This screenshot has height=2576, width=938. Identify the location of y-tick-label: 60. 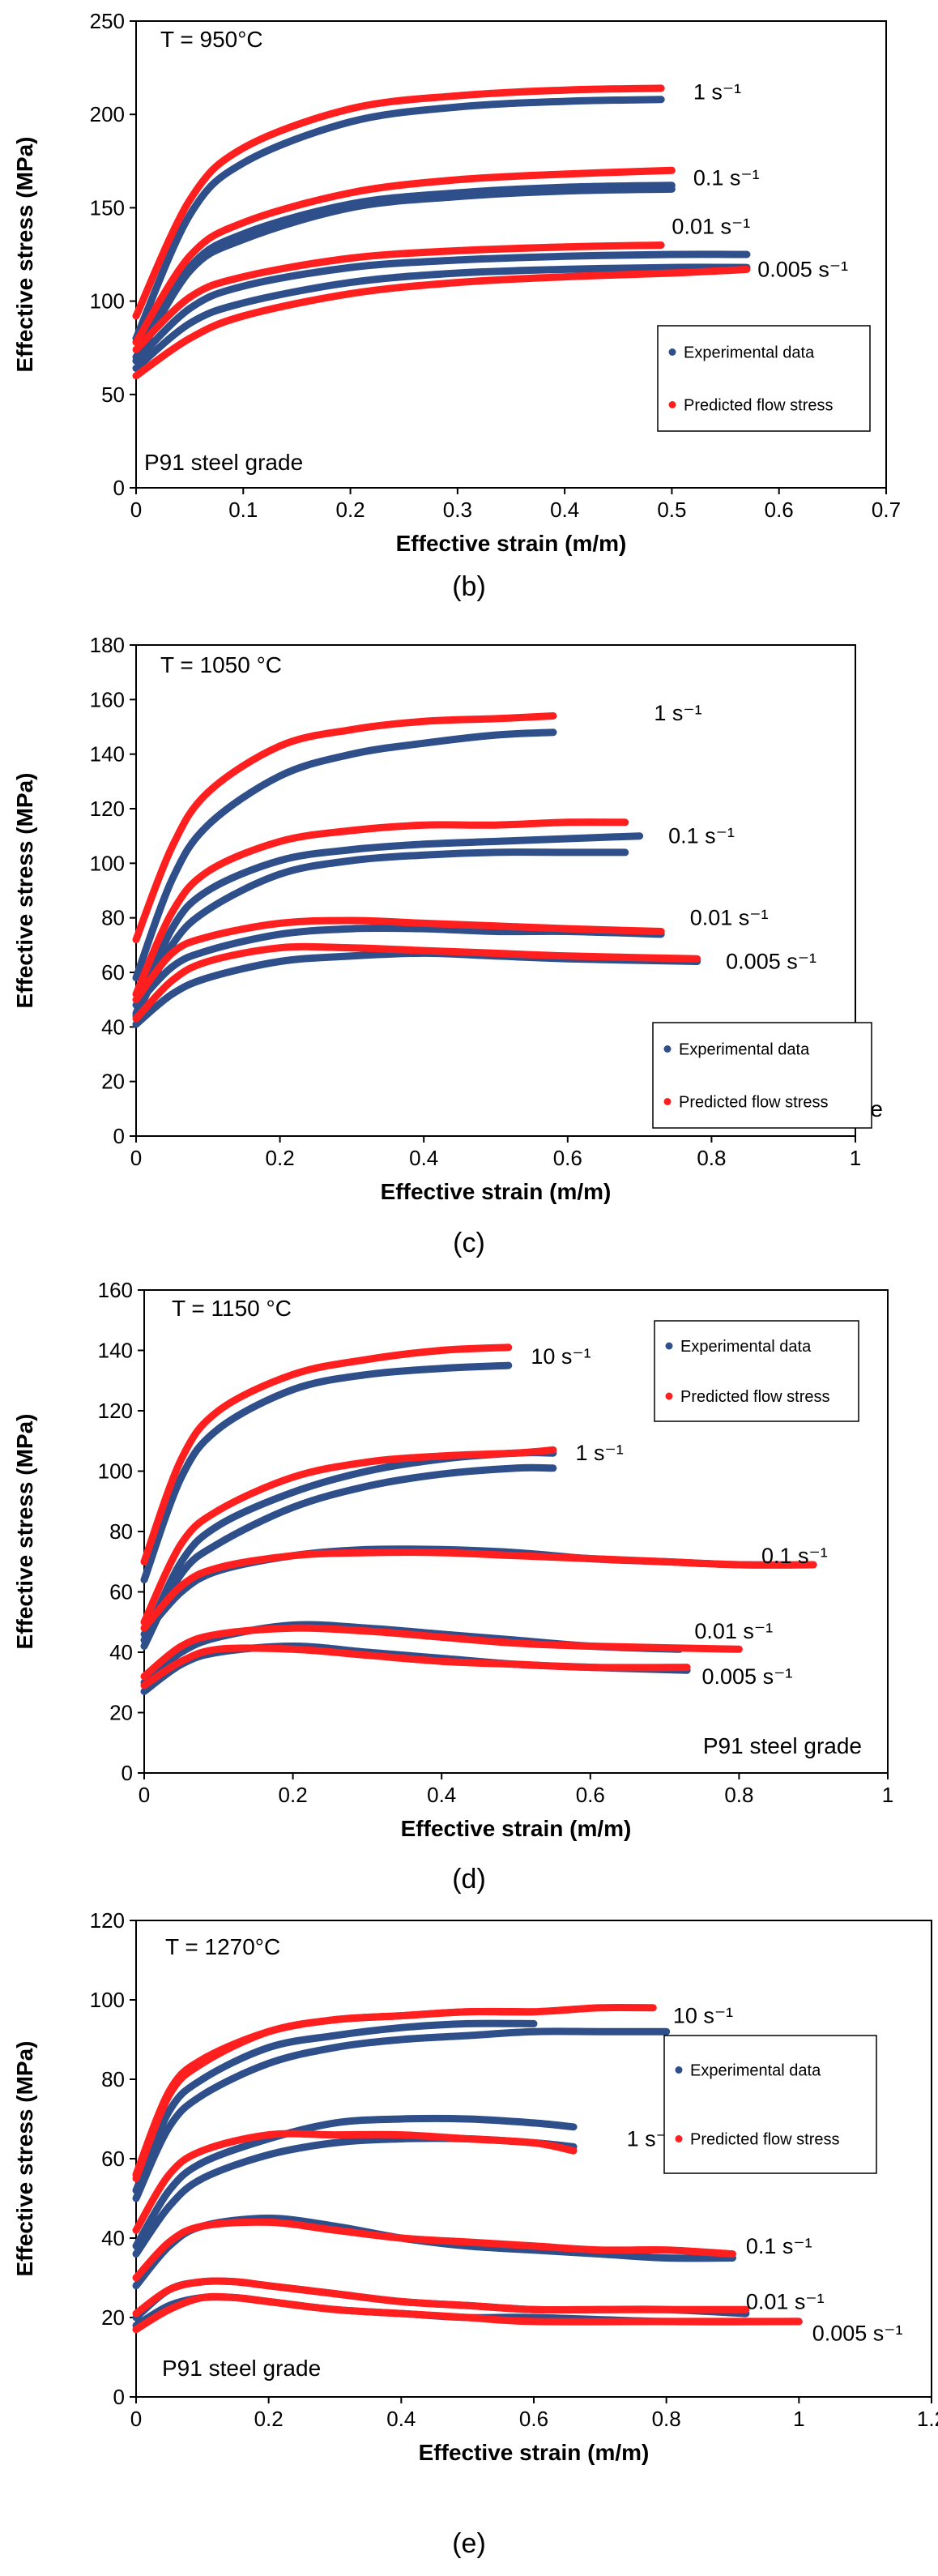
(113, 972).